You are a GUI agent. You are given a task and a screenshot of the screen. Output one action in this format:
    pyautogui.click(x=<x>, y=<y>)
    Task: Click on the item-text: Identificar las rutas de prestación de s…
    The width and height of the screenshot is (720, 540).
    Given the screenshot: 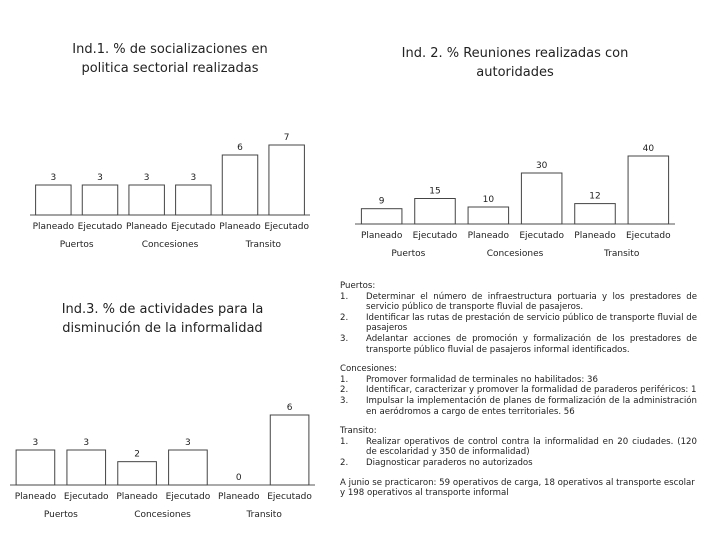 What is the action you would take?
    pyautogui.click(x=531, y=323)
    